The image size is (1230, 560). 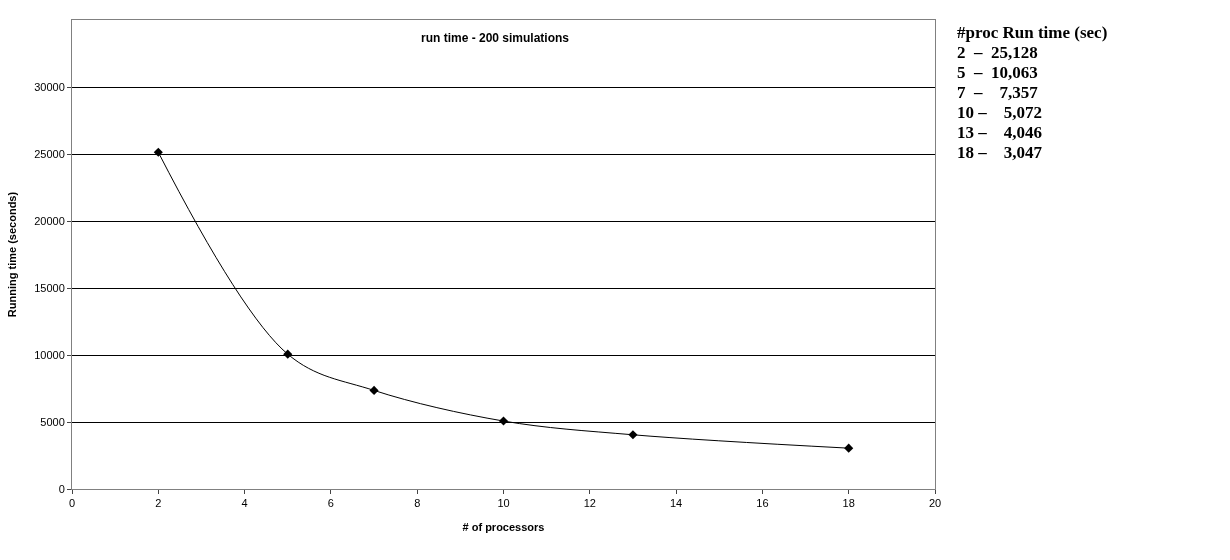 What do you see at coordinates (997, 52) in the screenshot?
I see `text: 2 – 25,128` at bounding box center [997, 52].